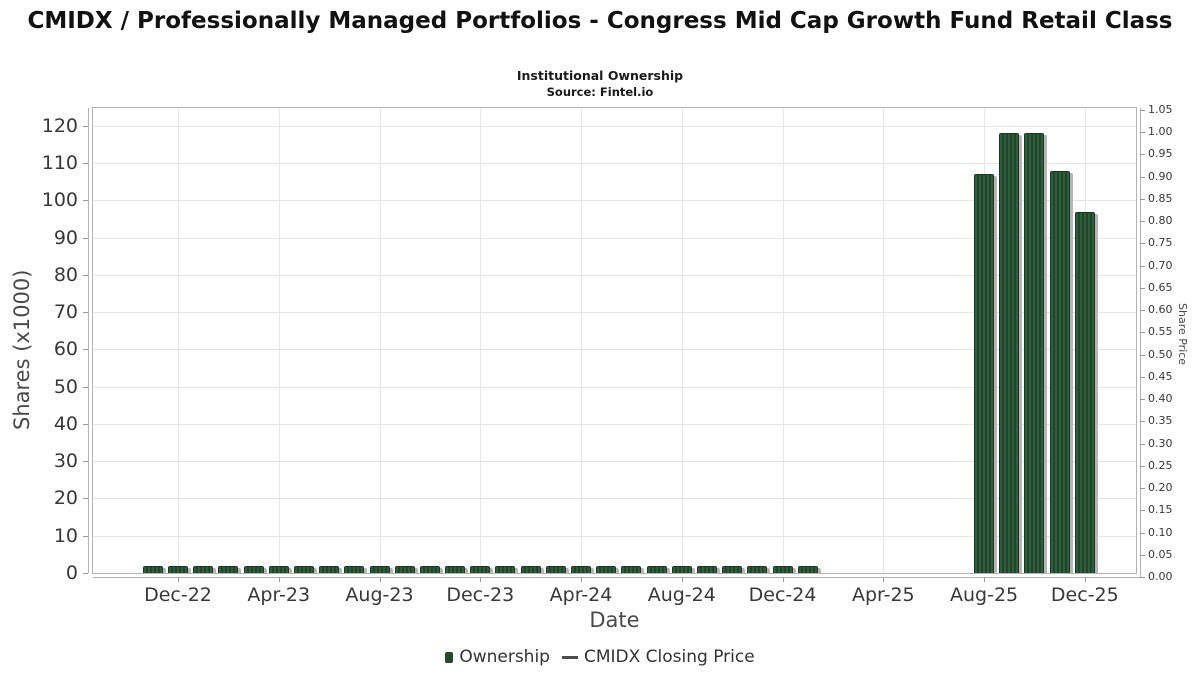 Image resolution: width=1200 pixels, height=675 pixels. I want to click on y-axis-tick-label: 100, so click(59, 200).